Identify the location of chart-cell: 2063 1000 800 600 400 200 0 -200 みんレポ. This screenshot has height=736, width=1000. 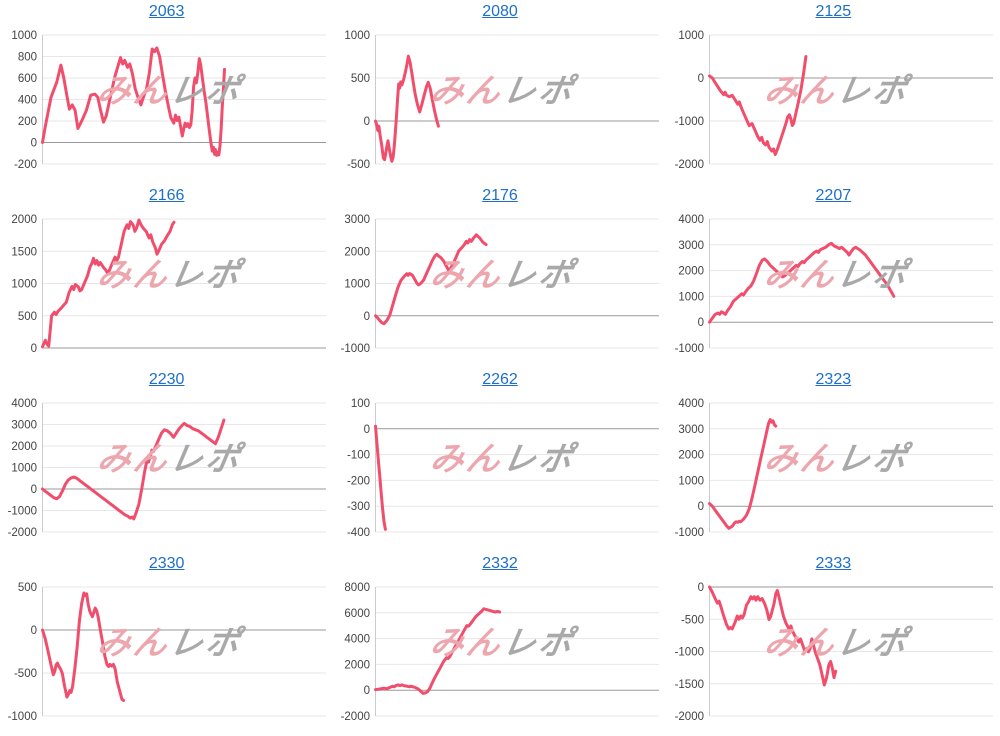
(166, 92).